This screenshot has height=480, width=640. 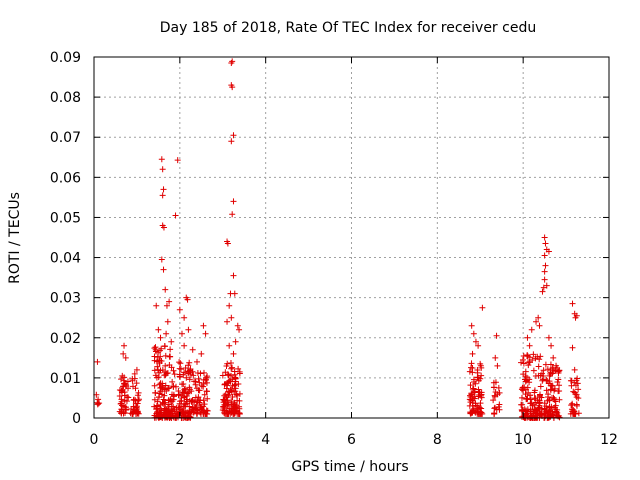 I want to click on x-tick-label: 0, so click(x=94, y=440).